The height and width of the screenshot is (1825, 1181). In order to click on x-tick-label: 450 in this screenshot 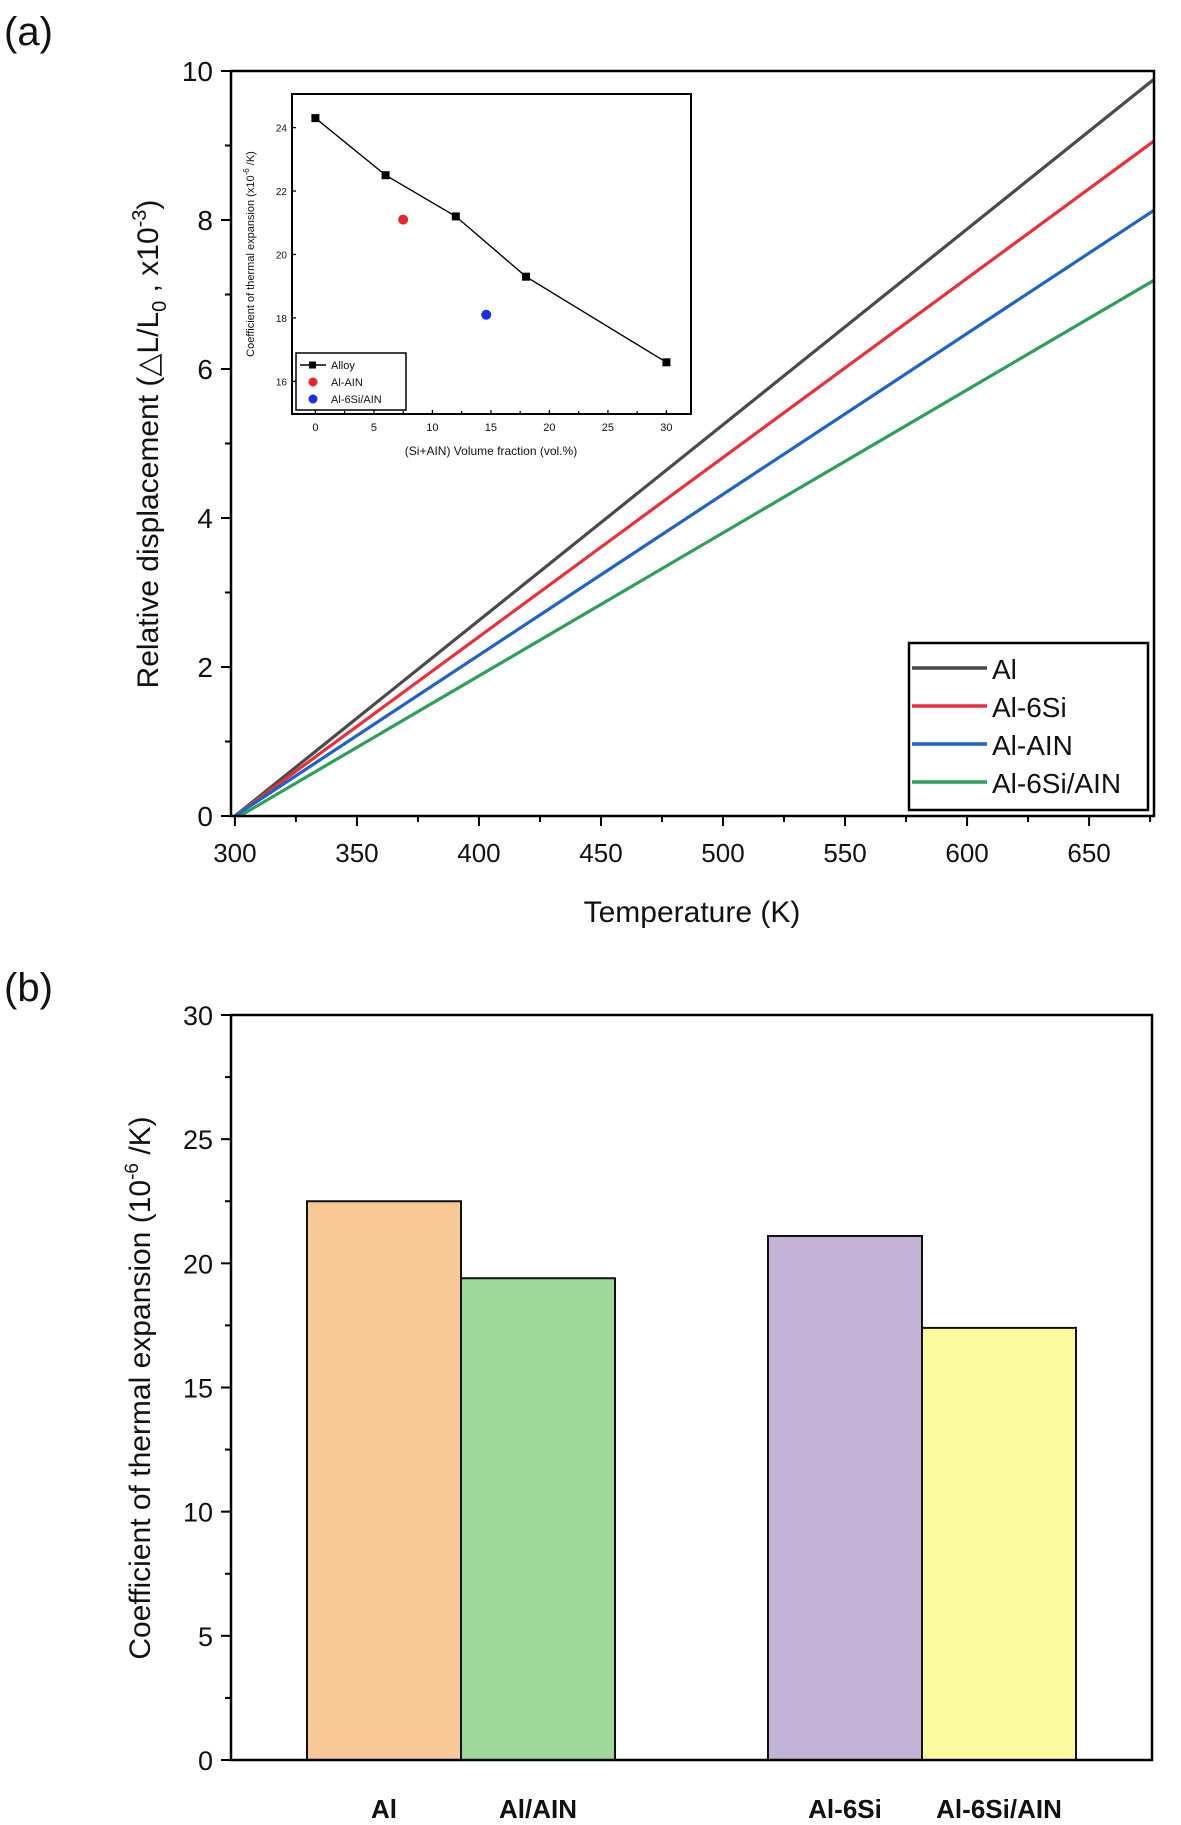, I will do `click(600, 853)`.